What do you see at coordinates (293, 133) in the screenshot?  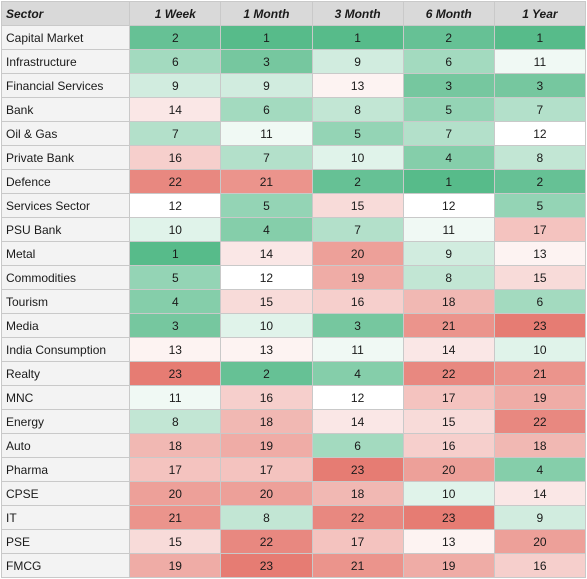 I see `table-row: Oil & Gas 7 11 5 7 12` at bounding box center [293, 133].